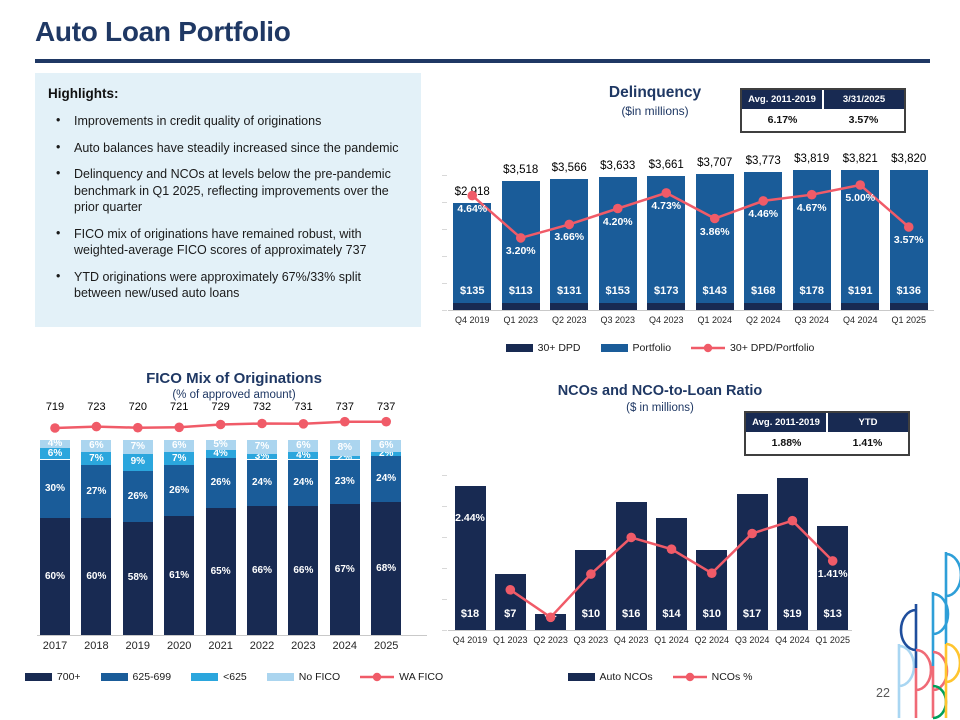 The image size is (960, 720). I want to click on nco-value-label: $16, so click(631, 614).